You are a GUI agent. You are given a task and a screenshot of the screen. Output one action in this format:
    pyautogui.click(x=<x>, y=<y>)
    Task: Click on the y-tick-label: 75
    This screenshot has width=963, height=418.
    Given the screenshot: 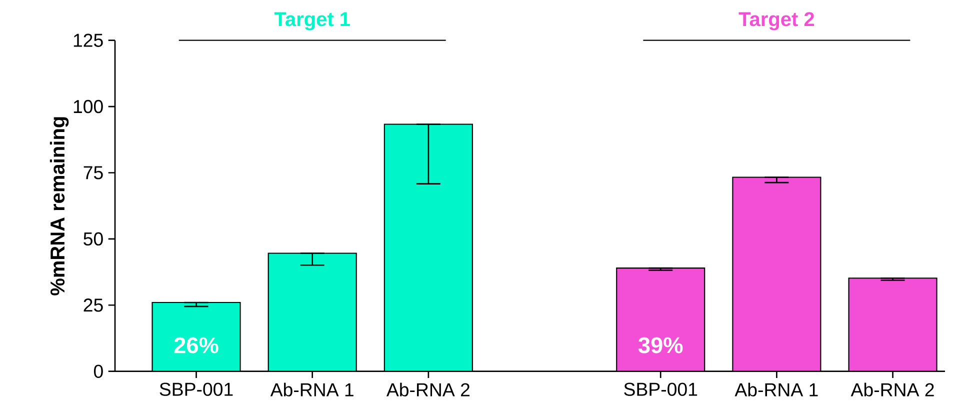 What is the action you would take?
    pyautogui.click(x=93, y=173)
    